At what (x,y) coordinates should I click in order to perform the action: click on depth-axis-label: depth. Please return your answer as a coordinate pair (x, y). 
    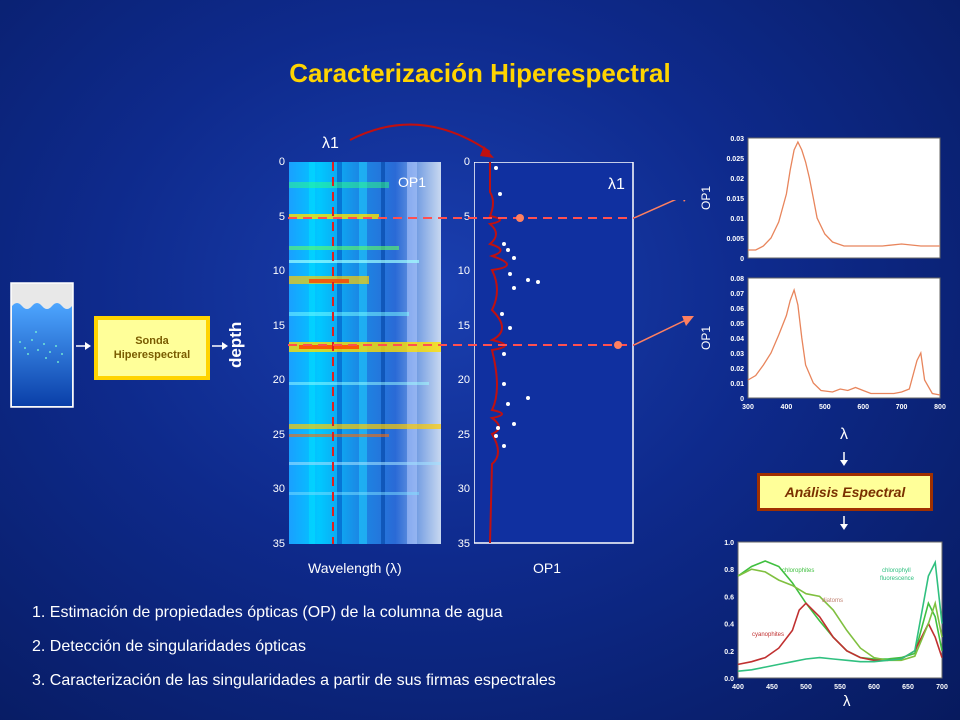
    Looking at the image, I should click on (235, 344).